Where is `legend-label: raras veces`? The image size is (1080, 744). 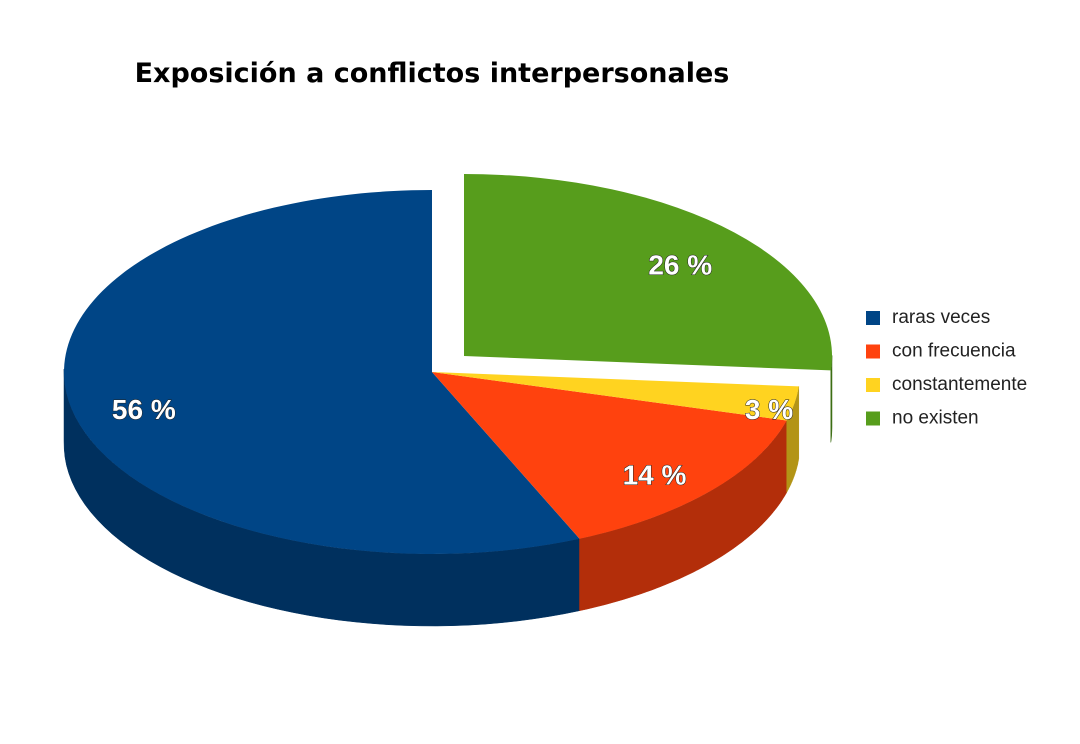 legend-label: raras veces is located at coordinates (941, 317).